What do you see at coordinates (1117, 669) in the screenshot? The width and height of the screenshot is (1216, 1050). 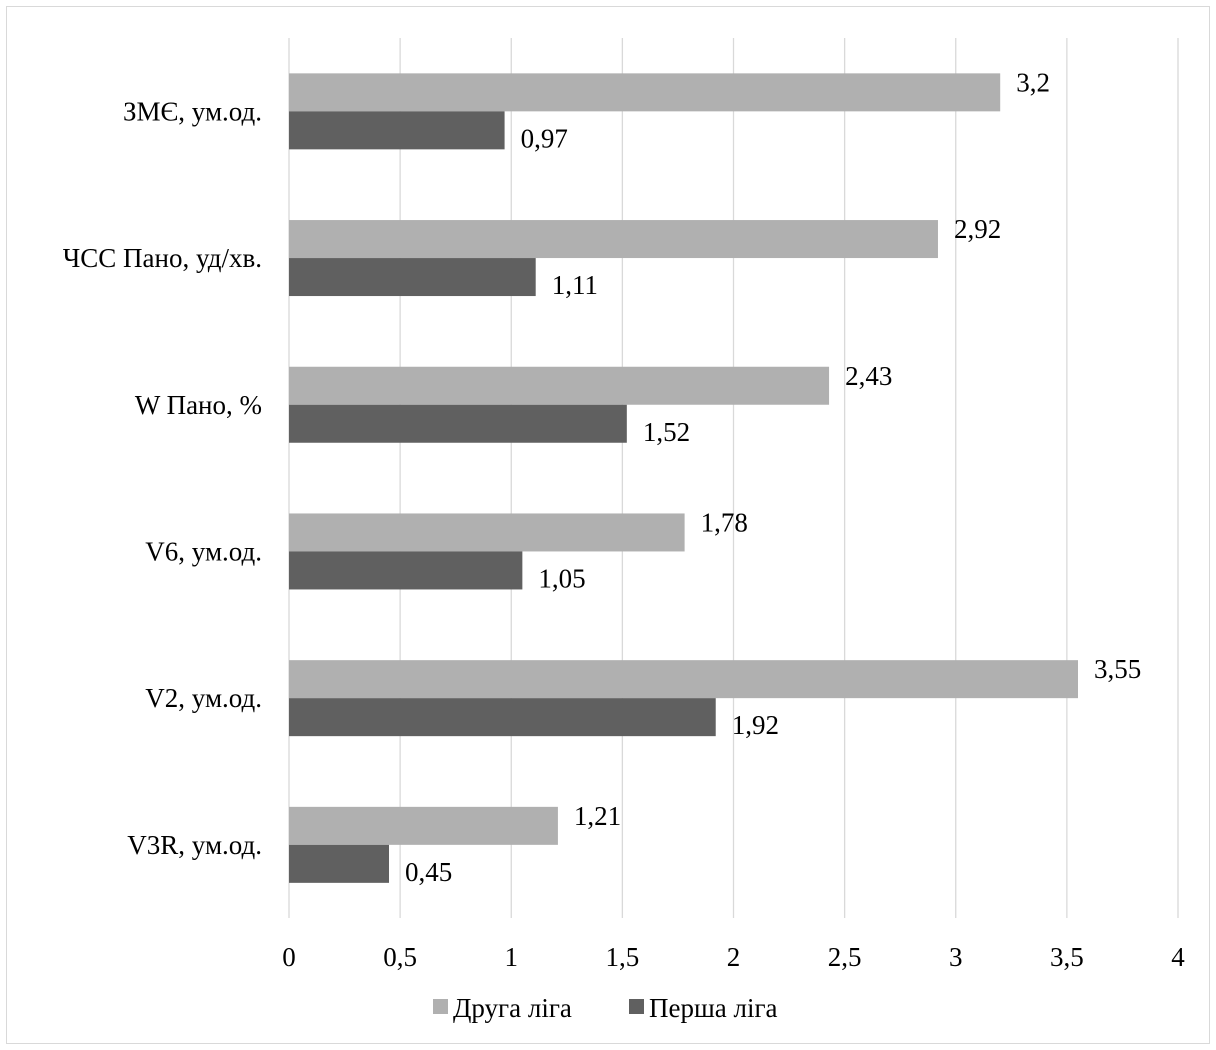 I see `data-label: 3,55` at bounding box center [1117, 669].